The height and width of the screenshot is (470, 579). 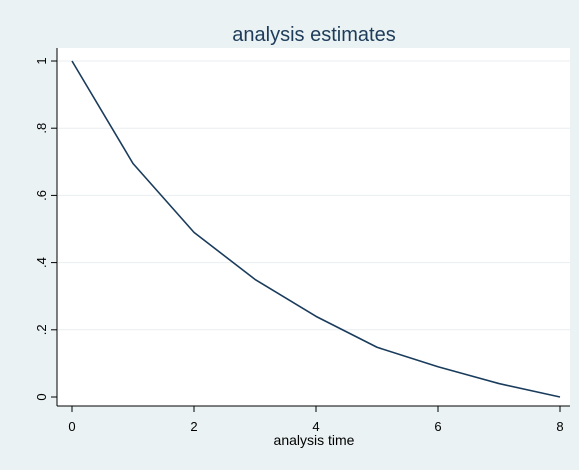 What do you see at coordinates (41, 262) in the screenshot?
I see `y-tick-label: .4` at bounding box center [41, 262].